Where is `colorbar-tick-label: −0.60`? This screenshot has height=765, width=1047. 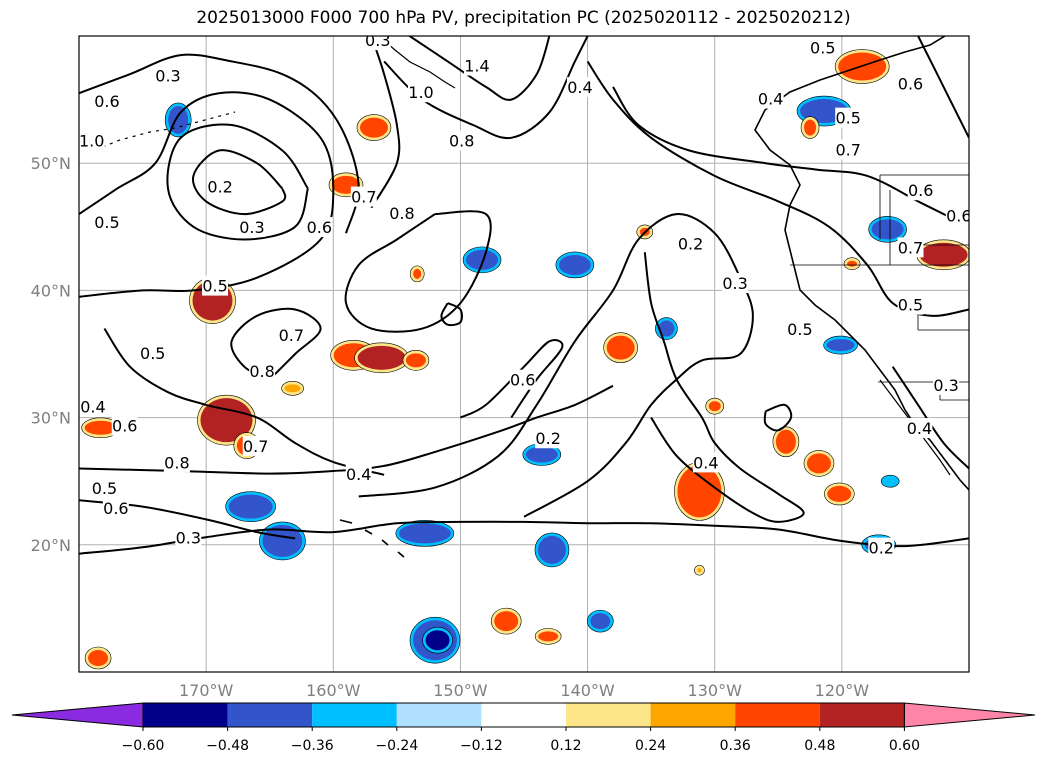 colorbar-tick-label: −0.60 is located at coordinates (143, 746).